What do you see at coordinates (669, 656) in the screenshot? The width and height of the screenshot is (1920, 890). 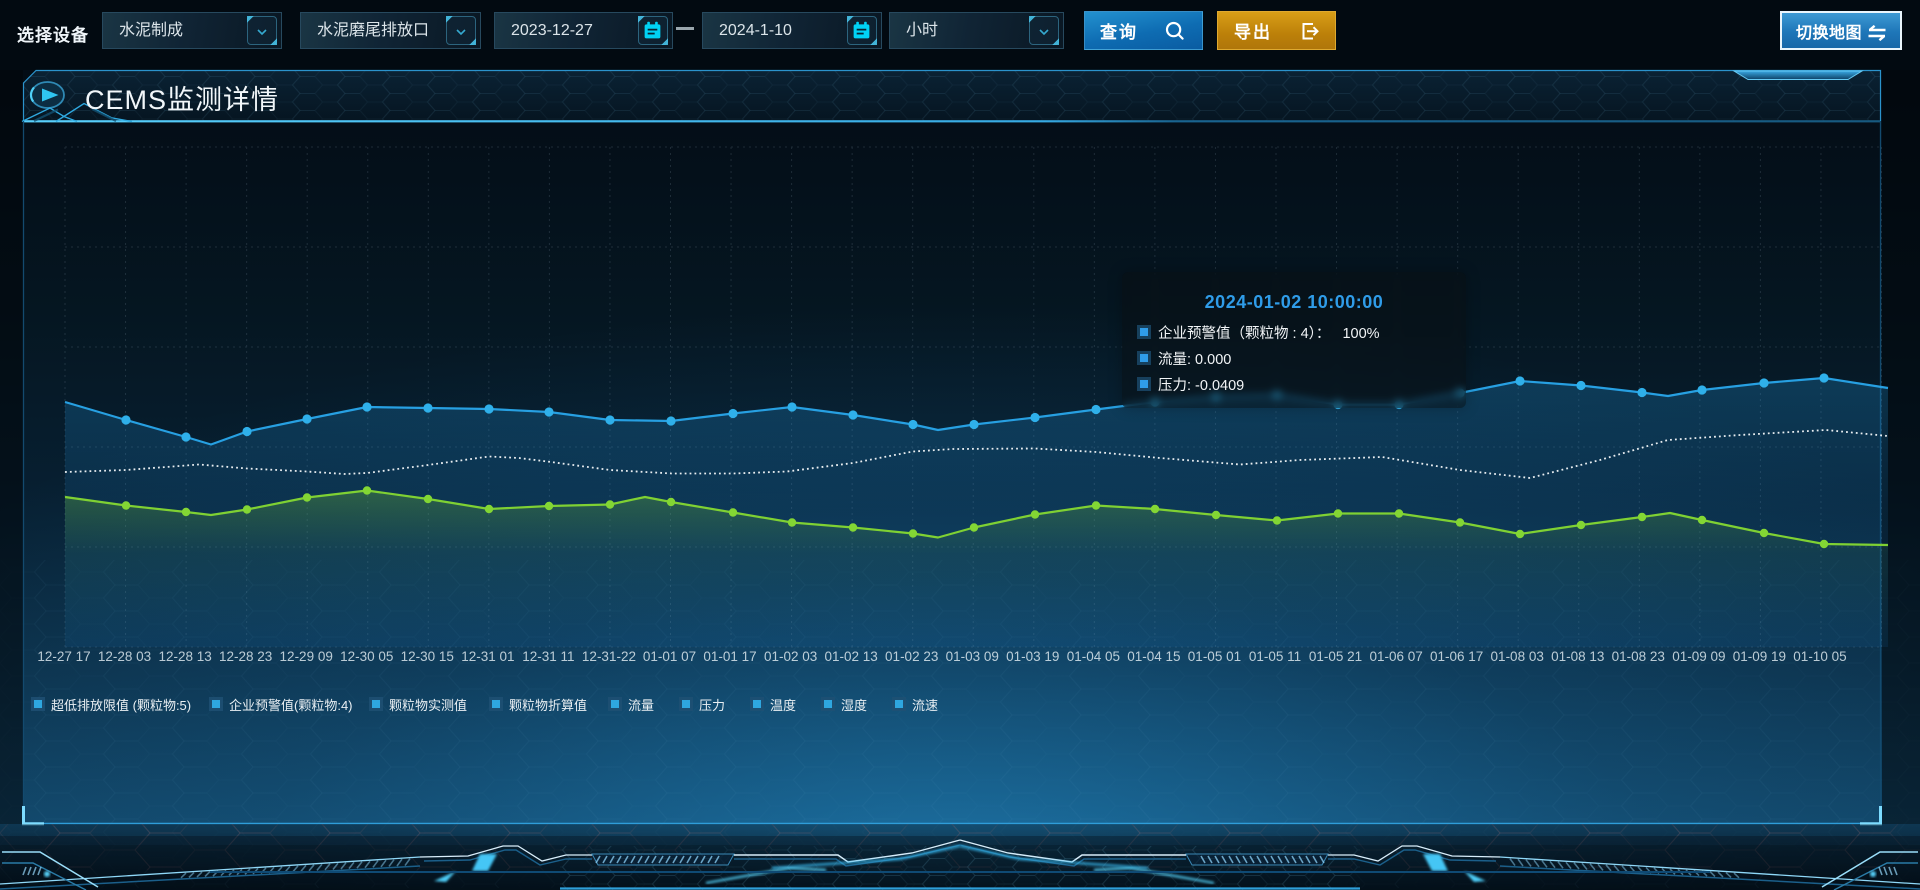 I see `svg-text: 01-01 07` at bounding box center [669, 656].